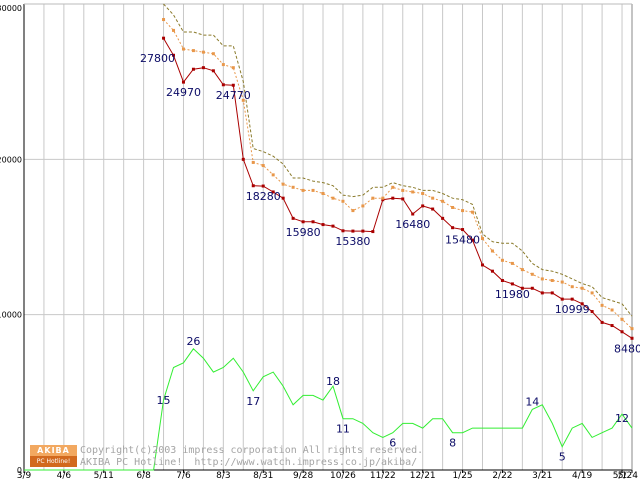 The height and width of the screenshot is (480, 640). What do you see at coordinates (572, 309) in the screenshot?
I see `data-label: 10999` at bounding box center [572, 309].